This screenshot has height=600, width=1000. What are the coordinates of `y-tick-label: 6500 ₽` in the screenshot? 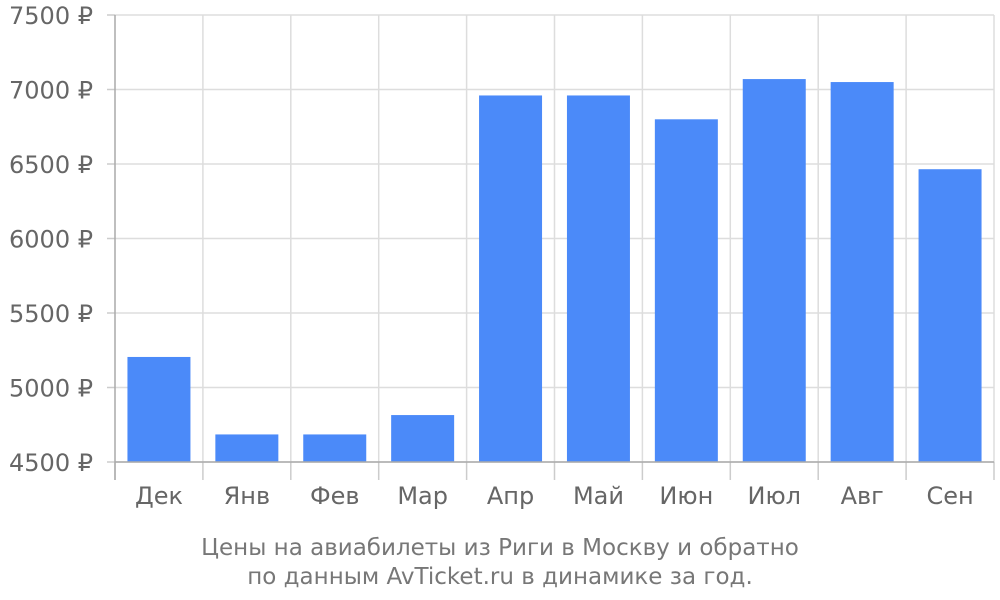 It's located at (51, 165).